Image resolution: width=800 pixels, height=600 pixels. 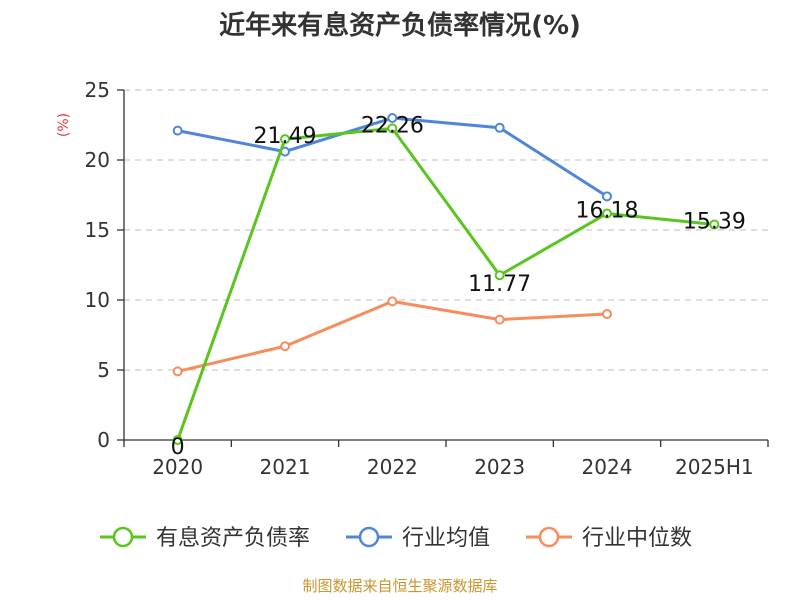 I want to click on y-tick-label: 15, so click(x=97, y=230).